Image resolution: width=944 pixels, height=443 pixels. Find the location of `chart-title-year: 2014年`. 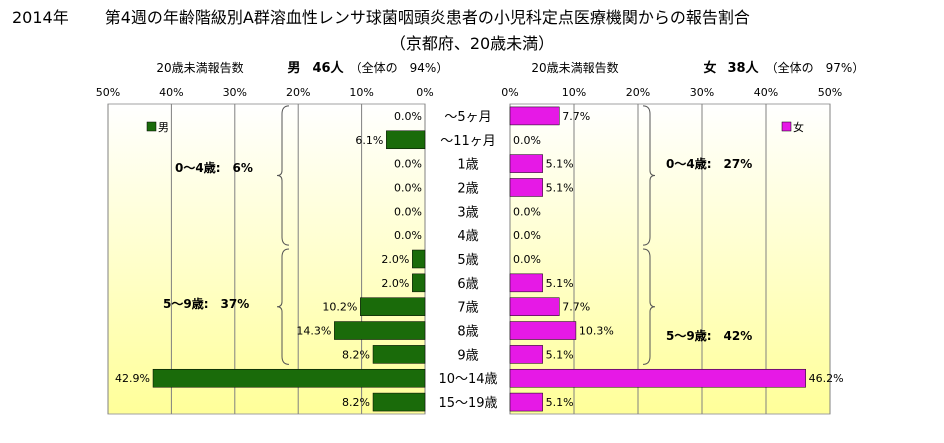

chart-title-year: 2014年 is located at coordinates (40, 17).